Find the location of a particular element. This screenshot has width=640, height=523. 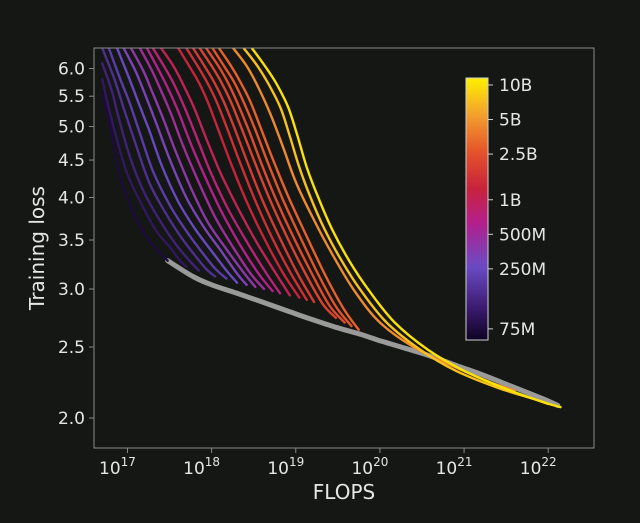

colorbar-tick-label: 10B is located at coordinates (515, 86).